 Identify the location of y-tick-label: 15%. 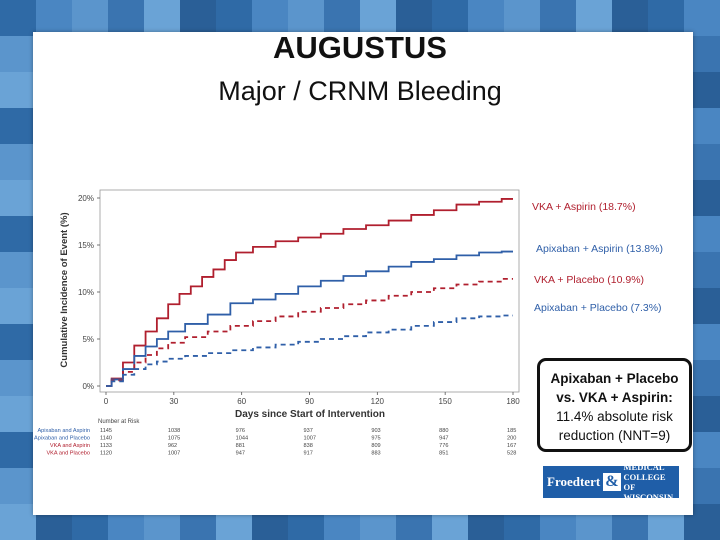
(86, 245).